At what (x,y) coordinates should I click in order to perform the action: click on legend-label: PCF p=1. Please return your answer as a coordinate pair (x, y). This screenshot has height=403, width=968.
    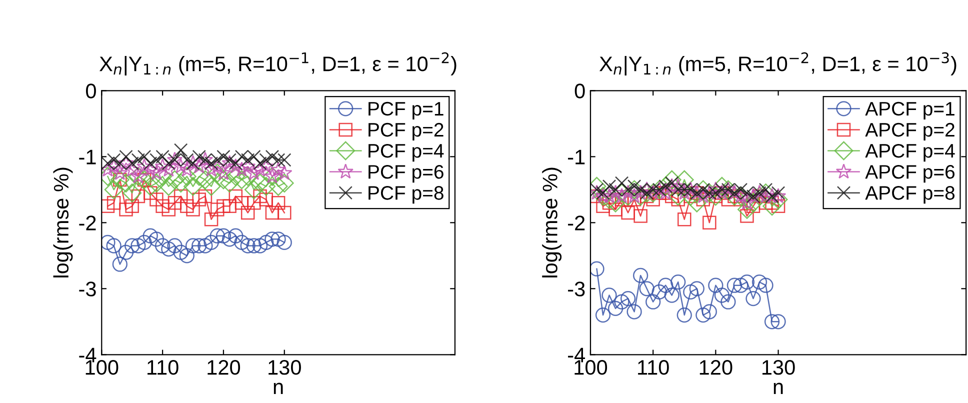
    Looking at the image, I should click on (406, 111).